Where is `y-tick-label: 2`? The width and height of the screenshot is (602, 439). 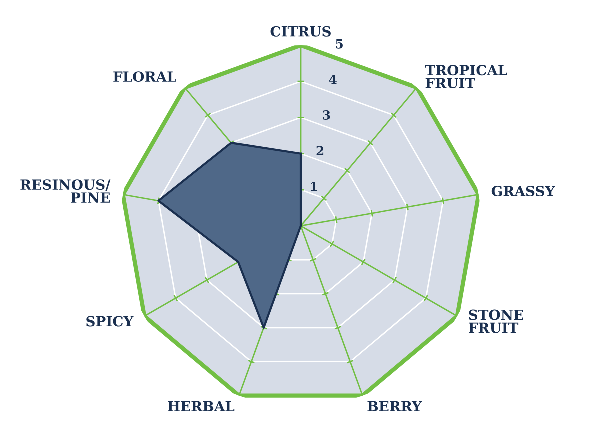
y-tick-label: 2 is located at coordinates (320, 151).